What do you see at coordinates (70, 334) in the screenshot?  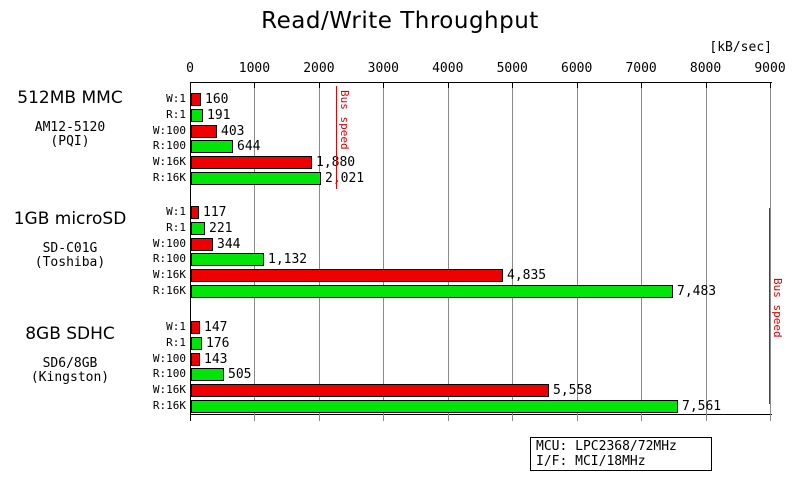 I see `group-title: 8GB SDHC` at bounding box center [70, 334].